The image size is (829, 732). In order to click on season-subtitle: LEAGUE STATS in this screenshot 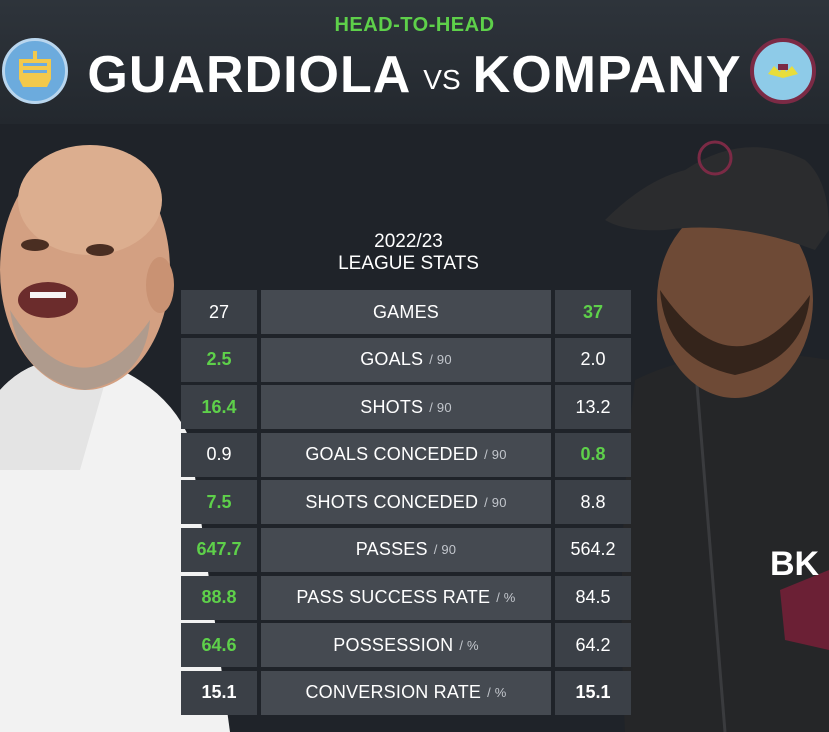, I will do `click(408, 263)`.